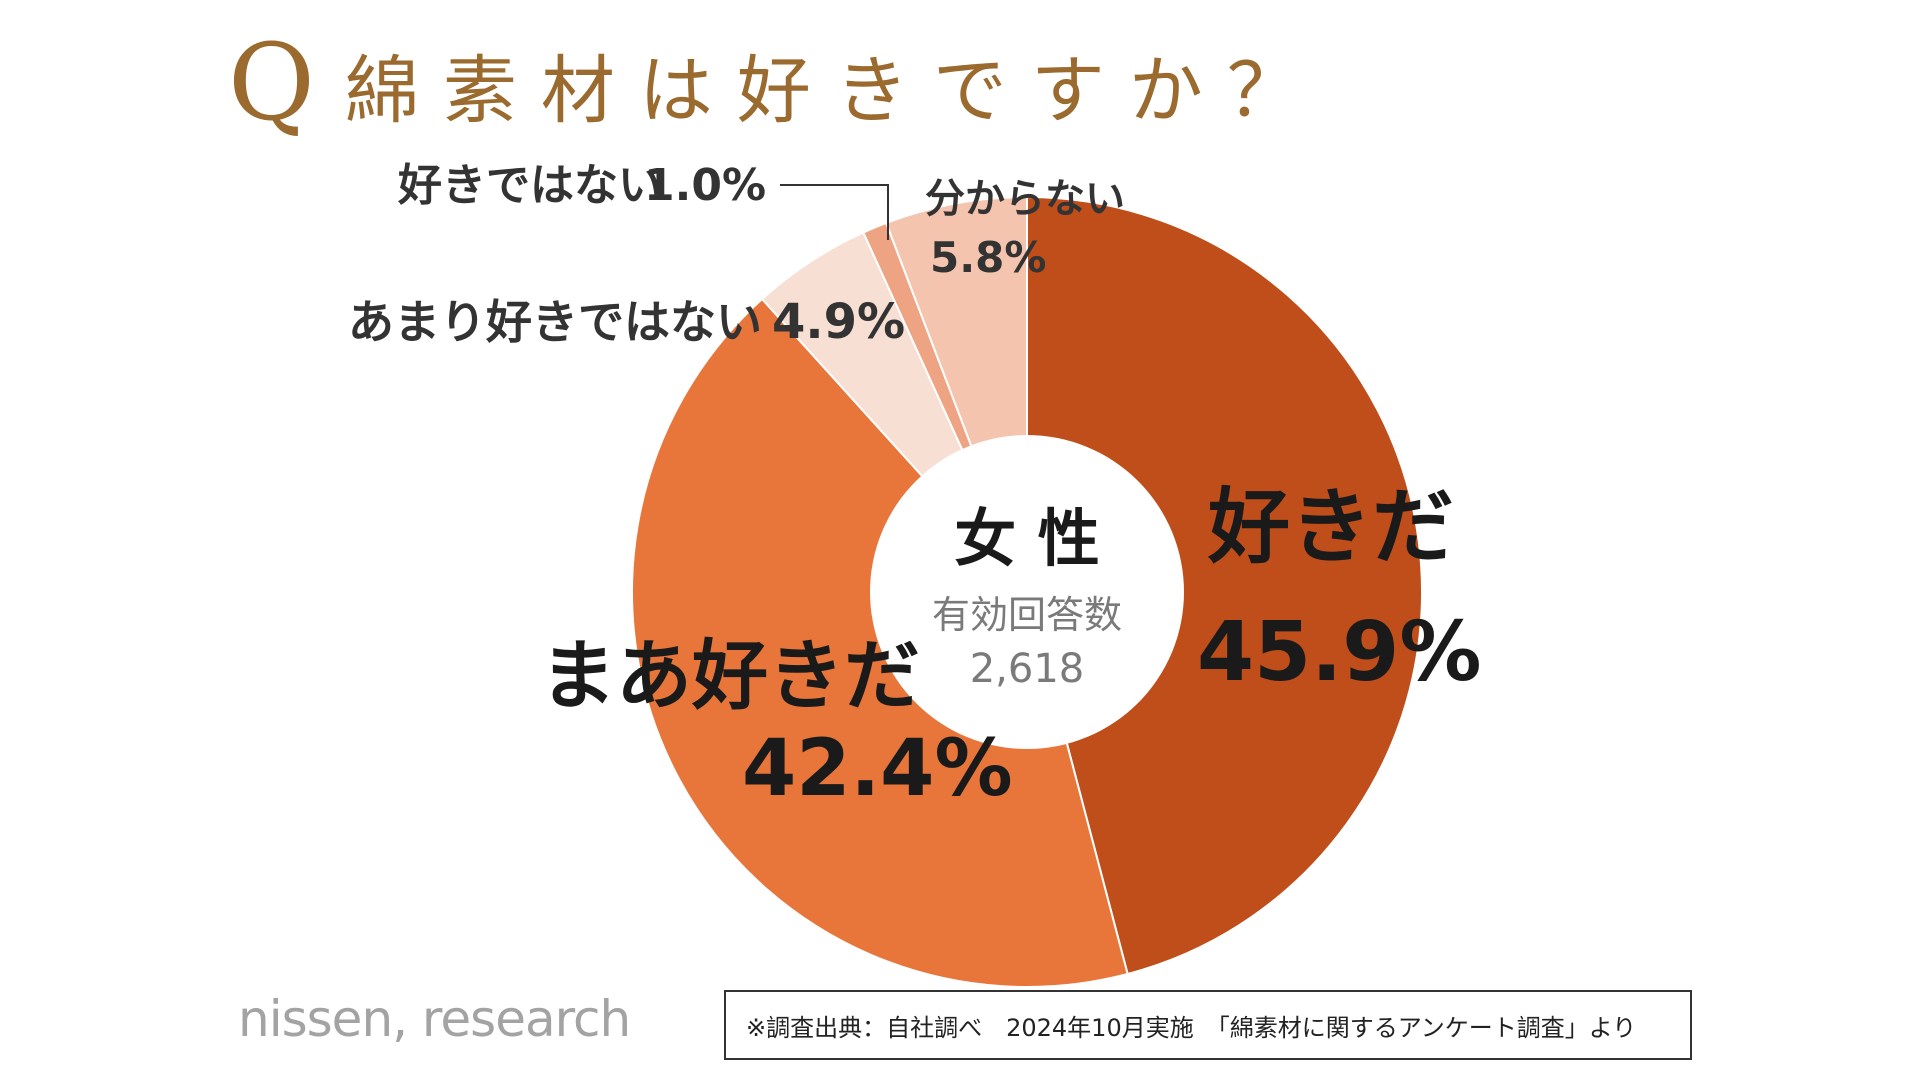 This screenshot has height=1080, width=1920. I want to click on center-sub-label: 有効回答数, so click(1027, 615).